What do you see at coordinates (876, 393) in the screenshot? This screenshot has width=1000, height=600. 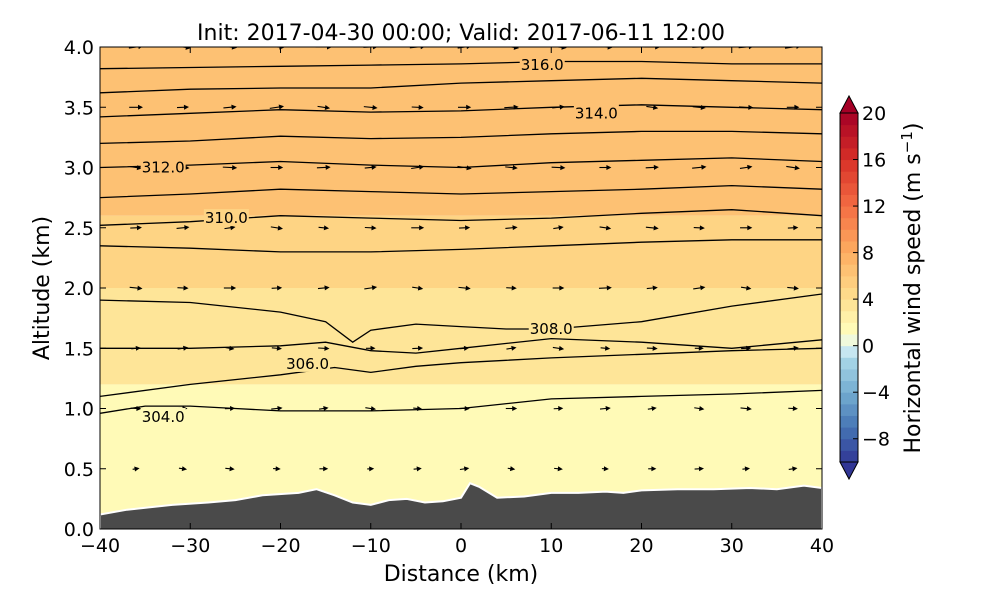 I see `colorbar-tick-label: −4` at bounding box center [876, 393].